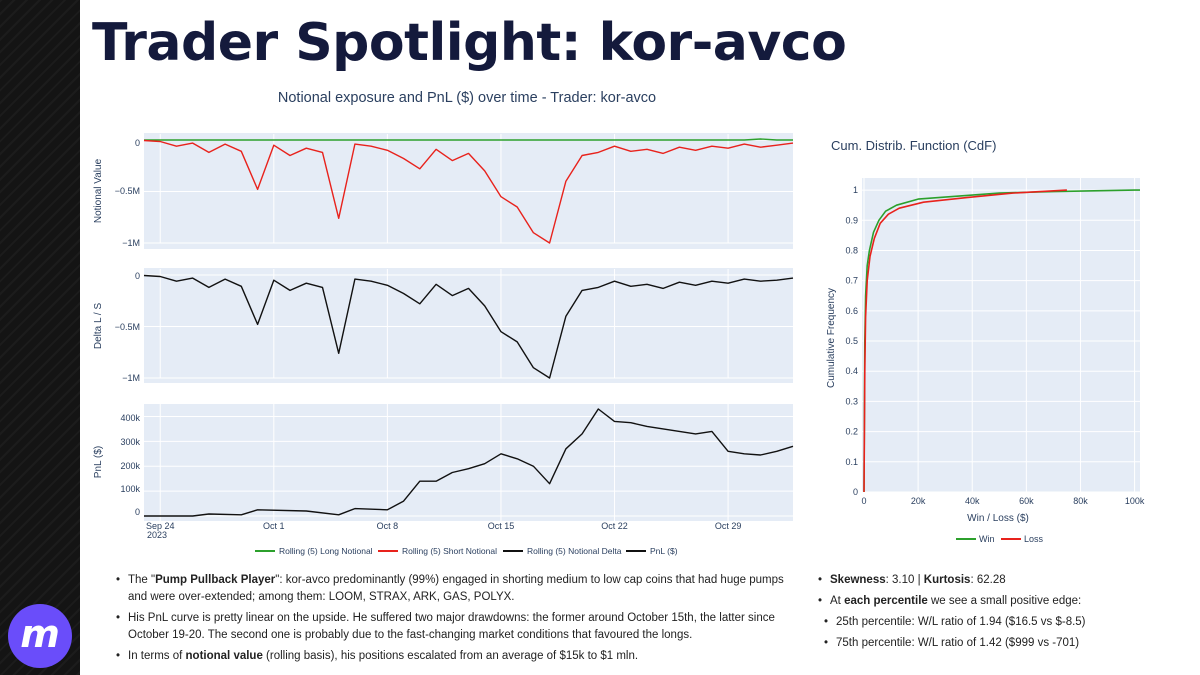 This screenshot has width=1200, height=675. Describe the element at coordinates (388, 526) in the screenshot. I see `x-tick-label: Oct 8` at that location.